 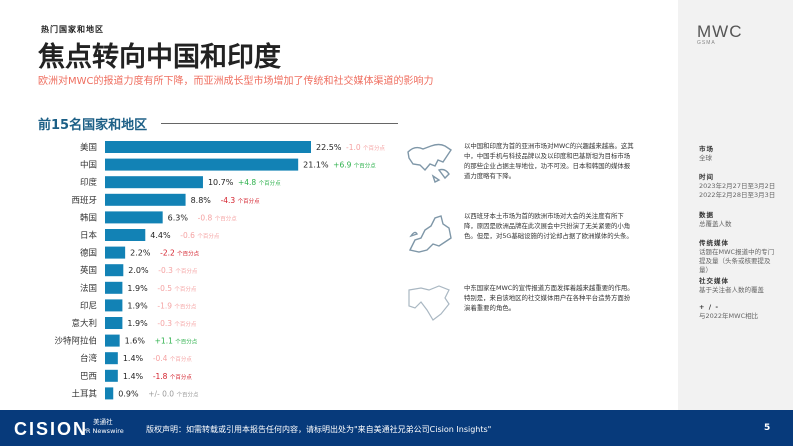 What do you see at coordinates (715, 219) in the screenshot?
I see `meta-data: 数据 总覆盖人数` at bounding box center [715, 219].